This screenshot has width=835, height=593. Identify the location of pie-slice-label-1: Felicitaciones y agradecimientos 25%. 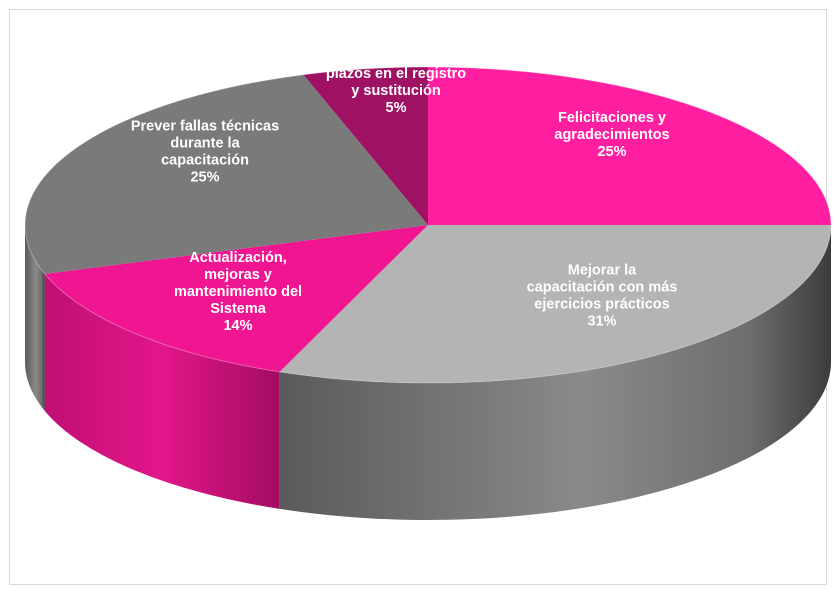
(611, 135).